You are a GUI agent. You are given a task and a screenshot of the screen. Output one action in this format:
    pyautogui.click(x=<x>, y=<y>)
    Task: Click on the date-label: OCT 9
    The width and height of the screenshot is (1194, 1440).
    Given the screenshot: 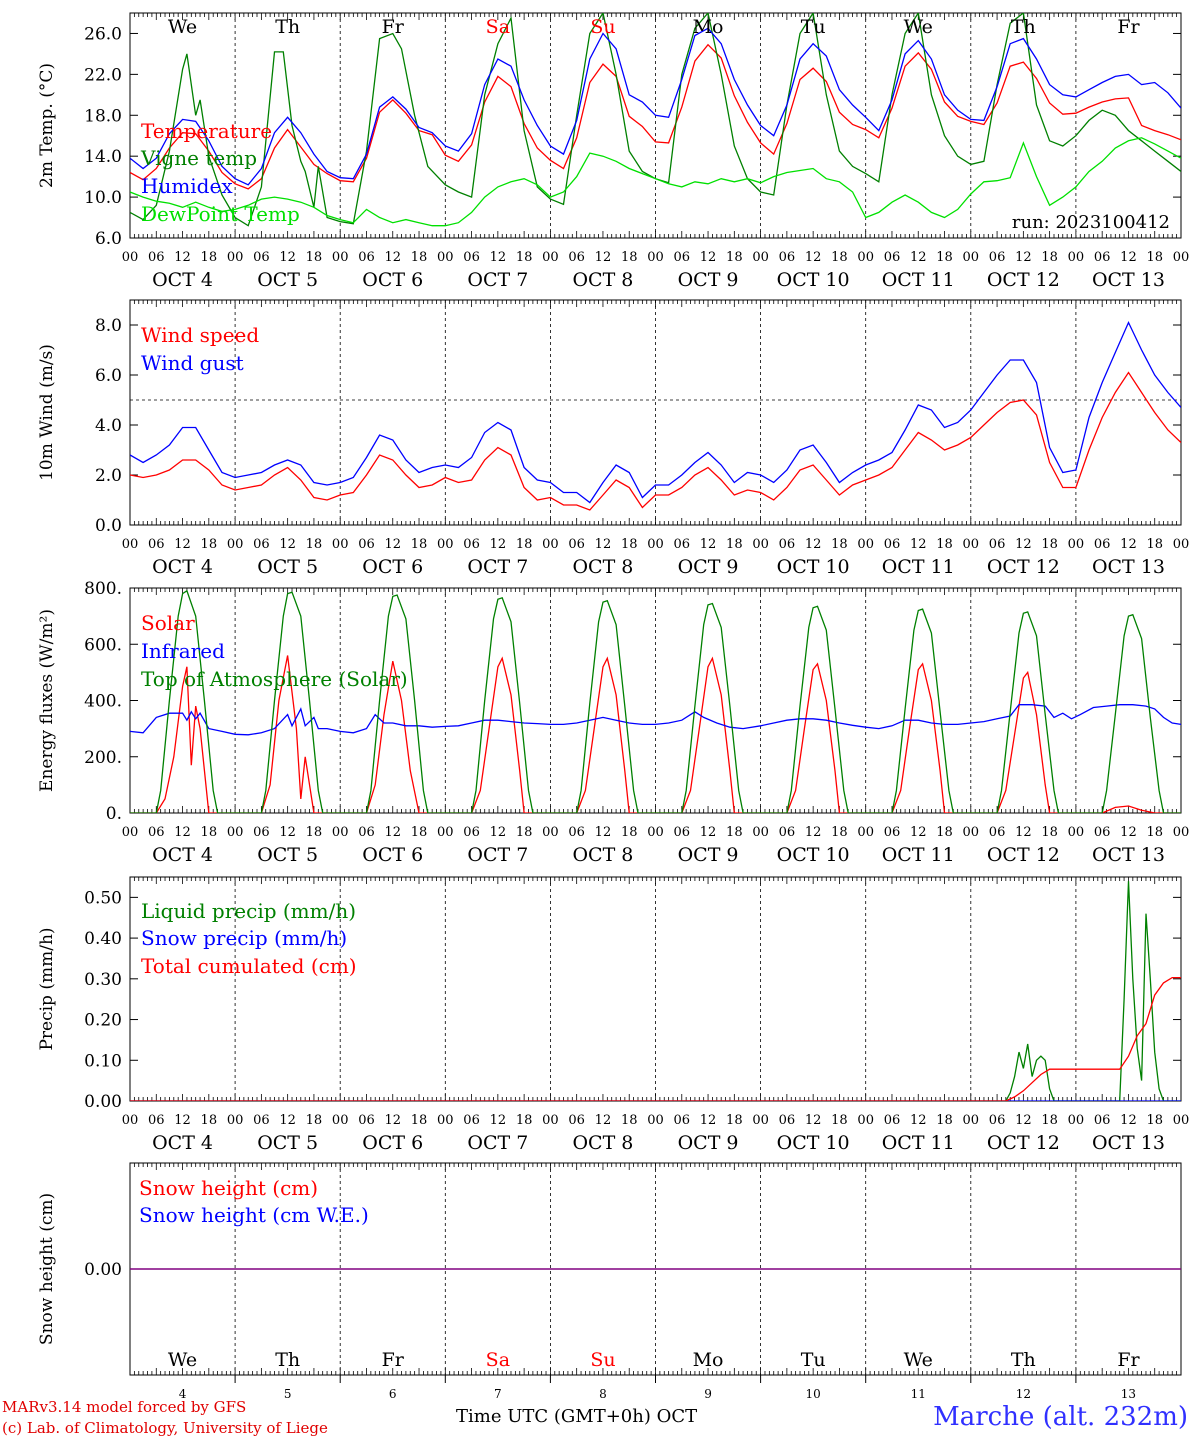 What is the action you would take?
    pyautogui.click(x=708, y=280)
    